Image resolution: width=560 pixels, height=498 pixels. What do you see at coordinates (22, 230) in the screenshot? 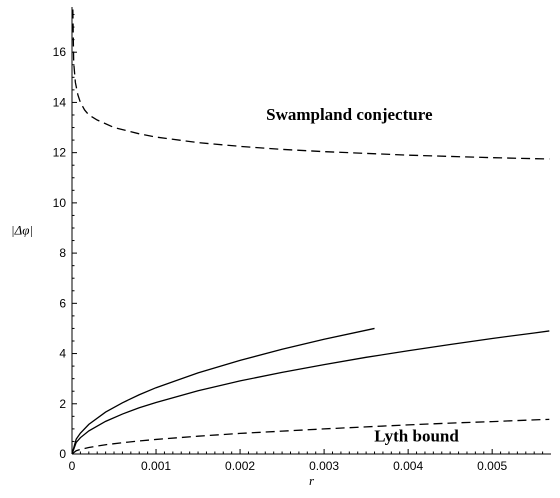
I see `y-axis-label: |Δφ|` at bounding box center [22, 230].